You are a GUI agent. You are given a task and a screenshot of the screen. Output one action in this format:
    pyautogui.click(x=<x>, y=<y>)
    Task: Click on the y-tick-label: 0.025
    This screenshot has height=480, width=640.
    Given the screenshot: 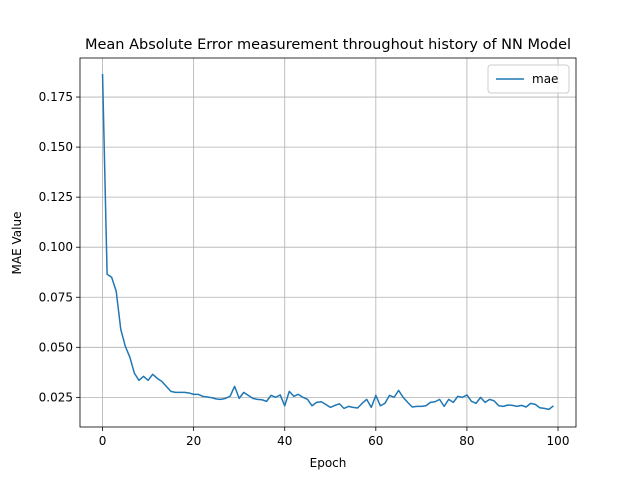 What is the action you would take?
    pyautogui.click(x=56, y=397)
    